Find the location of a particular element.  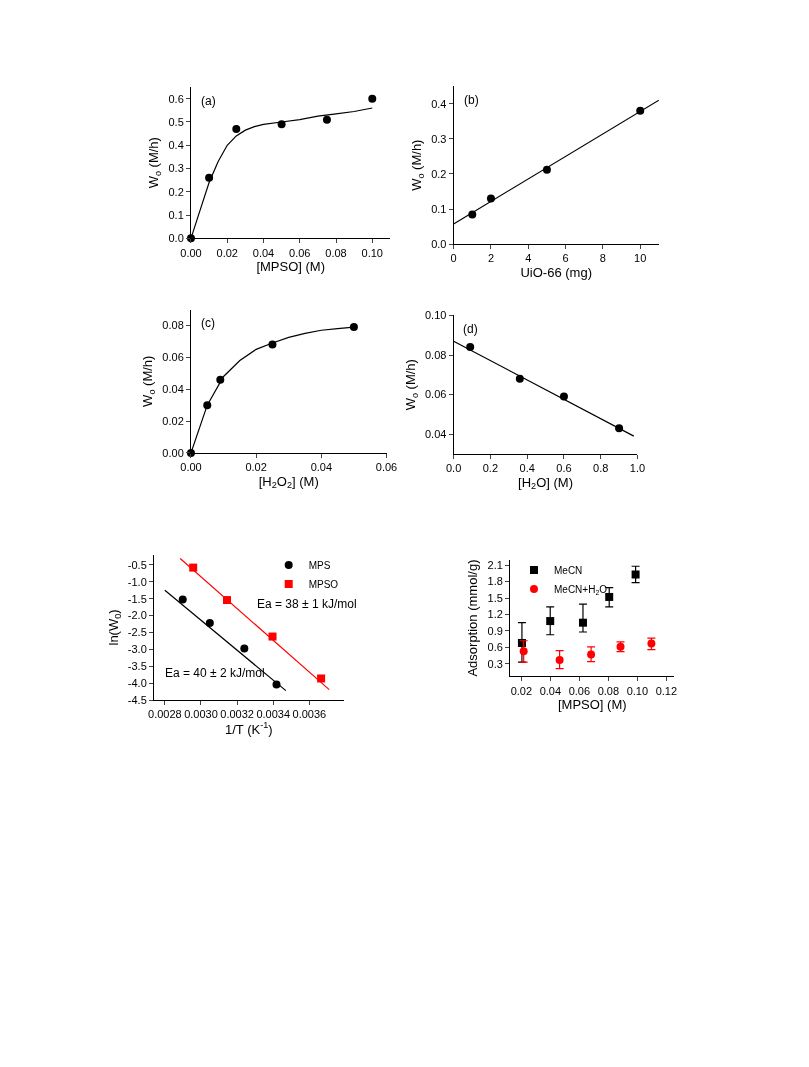

y-tick-label: 0.5 is located at coordinates (176, 121).